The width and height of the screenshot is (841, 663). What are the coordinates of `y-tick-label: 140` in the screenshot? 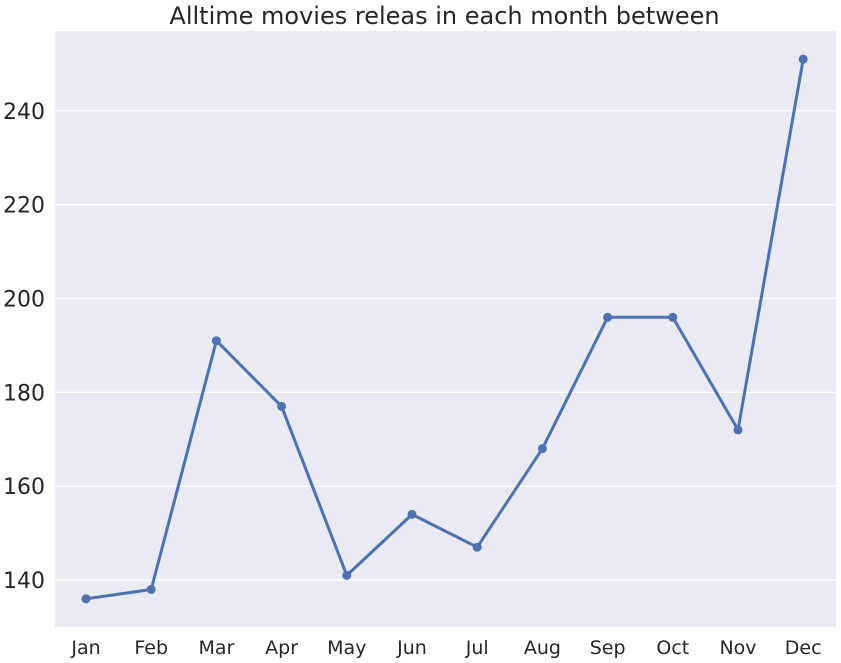 It's located at (24, 581).